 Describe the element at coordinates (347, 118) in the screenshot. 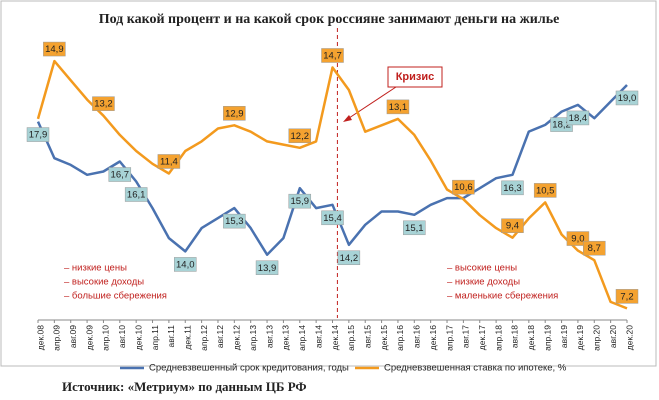

I see `arrow-head` at that location.